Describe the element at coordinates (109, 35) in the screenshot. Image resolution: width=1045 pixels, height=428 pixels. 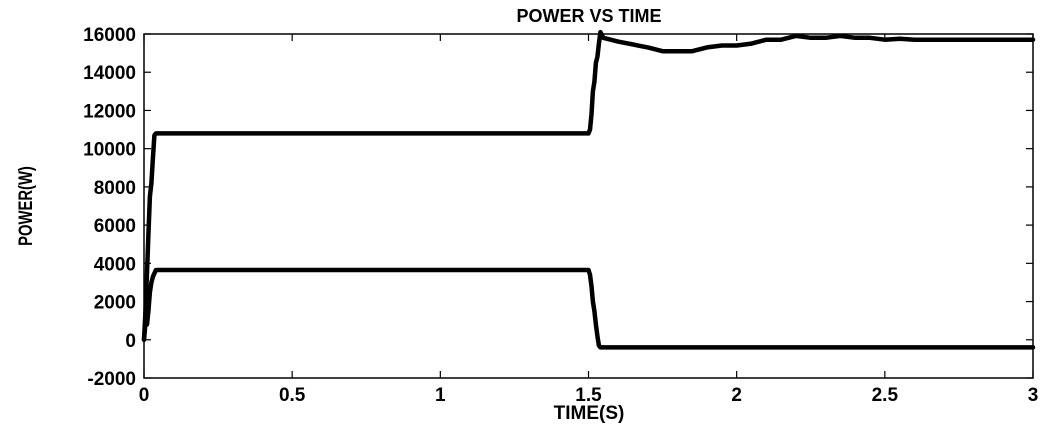
I see `y-tick-label: 16000` at that location.